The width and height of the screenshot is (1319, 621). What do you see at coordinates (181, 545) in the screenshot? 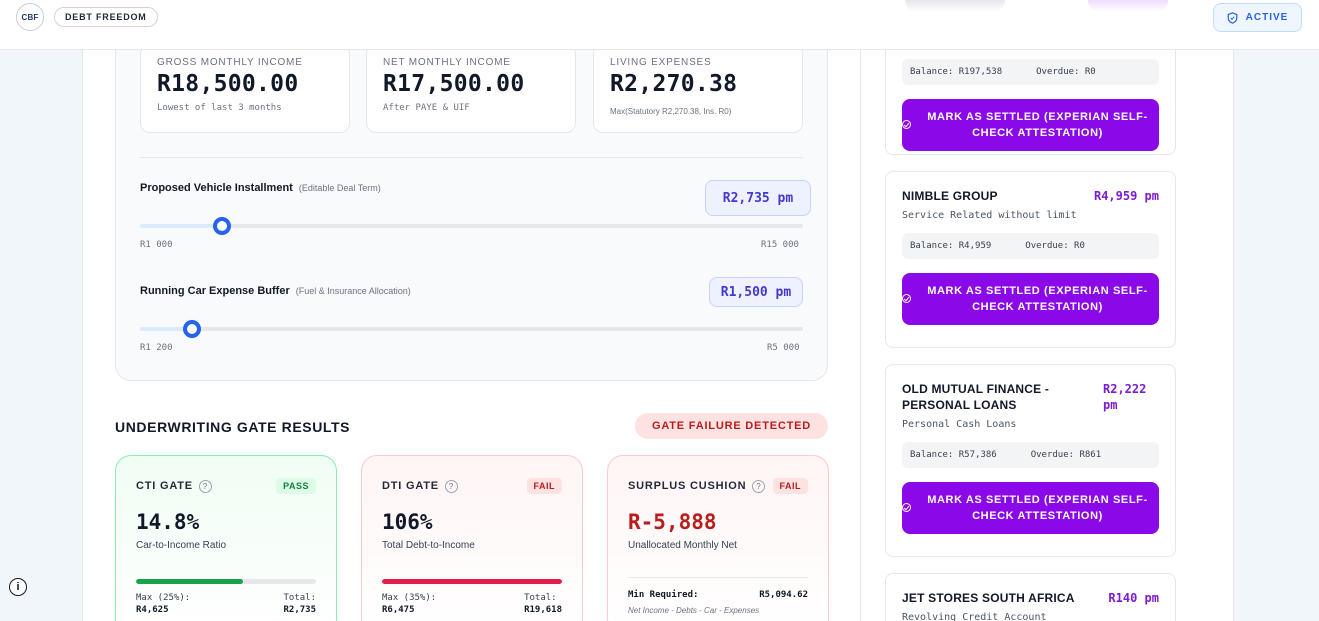
I see `cti-sub: Car-to-Income Ratio` at bounding box center [181, 545].